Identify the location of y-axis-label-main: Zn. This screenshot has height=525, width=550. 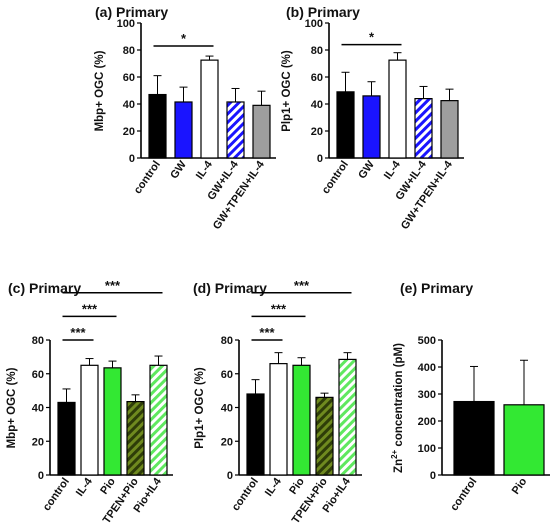
(399, 466).